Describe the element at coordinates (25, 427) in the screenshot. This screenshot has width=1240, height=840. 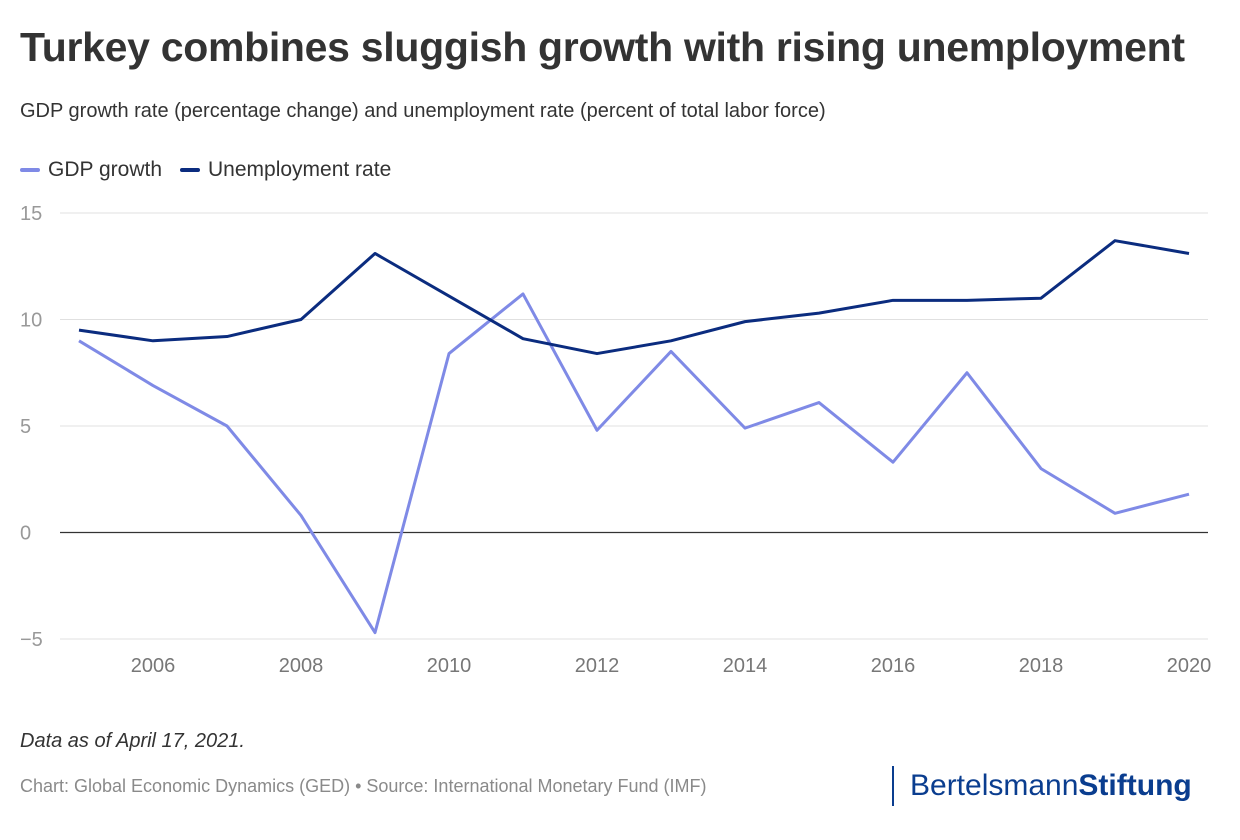
I see `y-tick-label: 5` at that location.